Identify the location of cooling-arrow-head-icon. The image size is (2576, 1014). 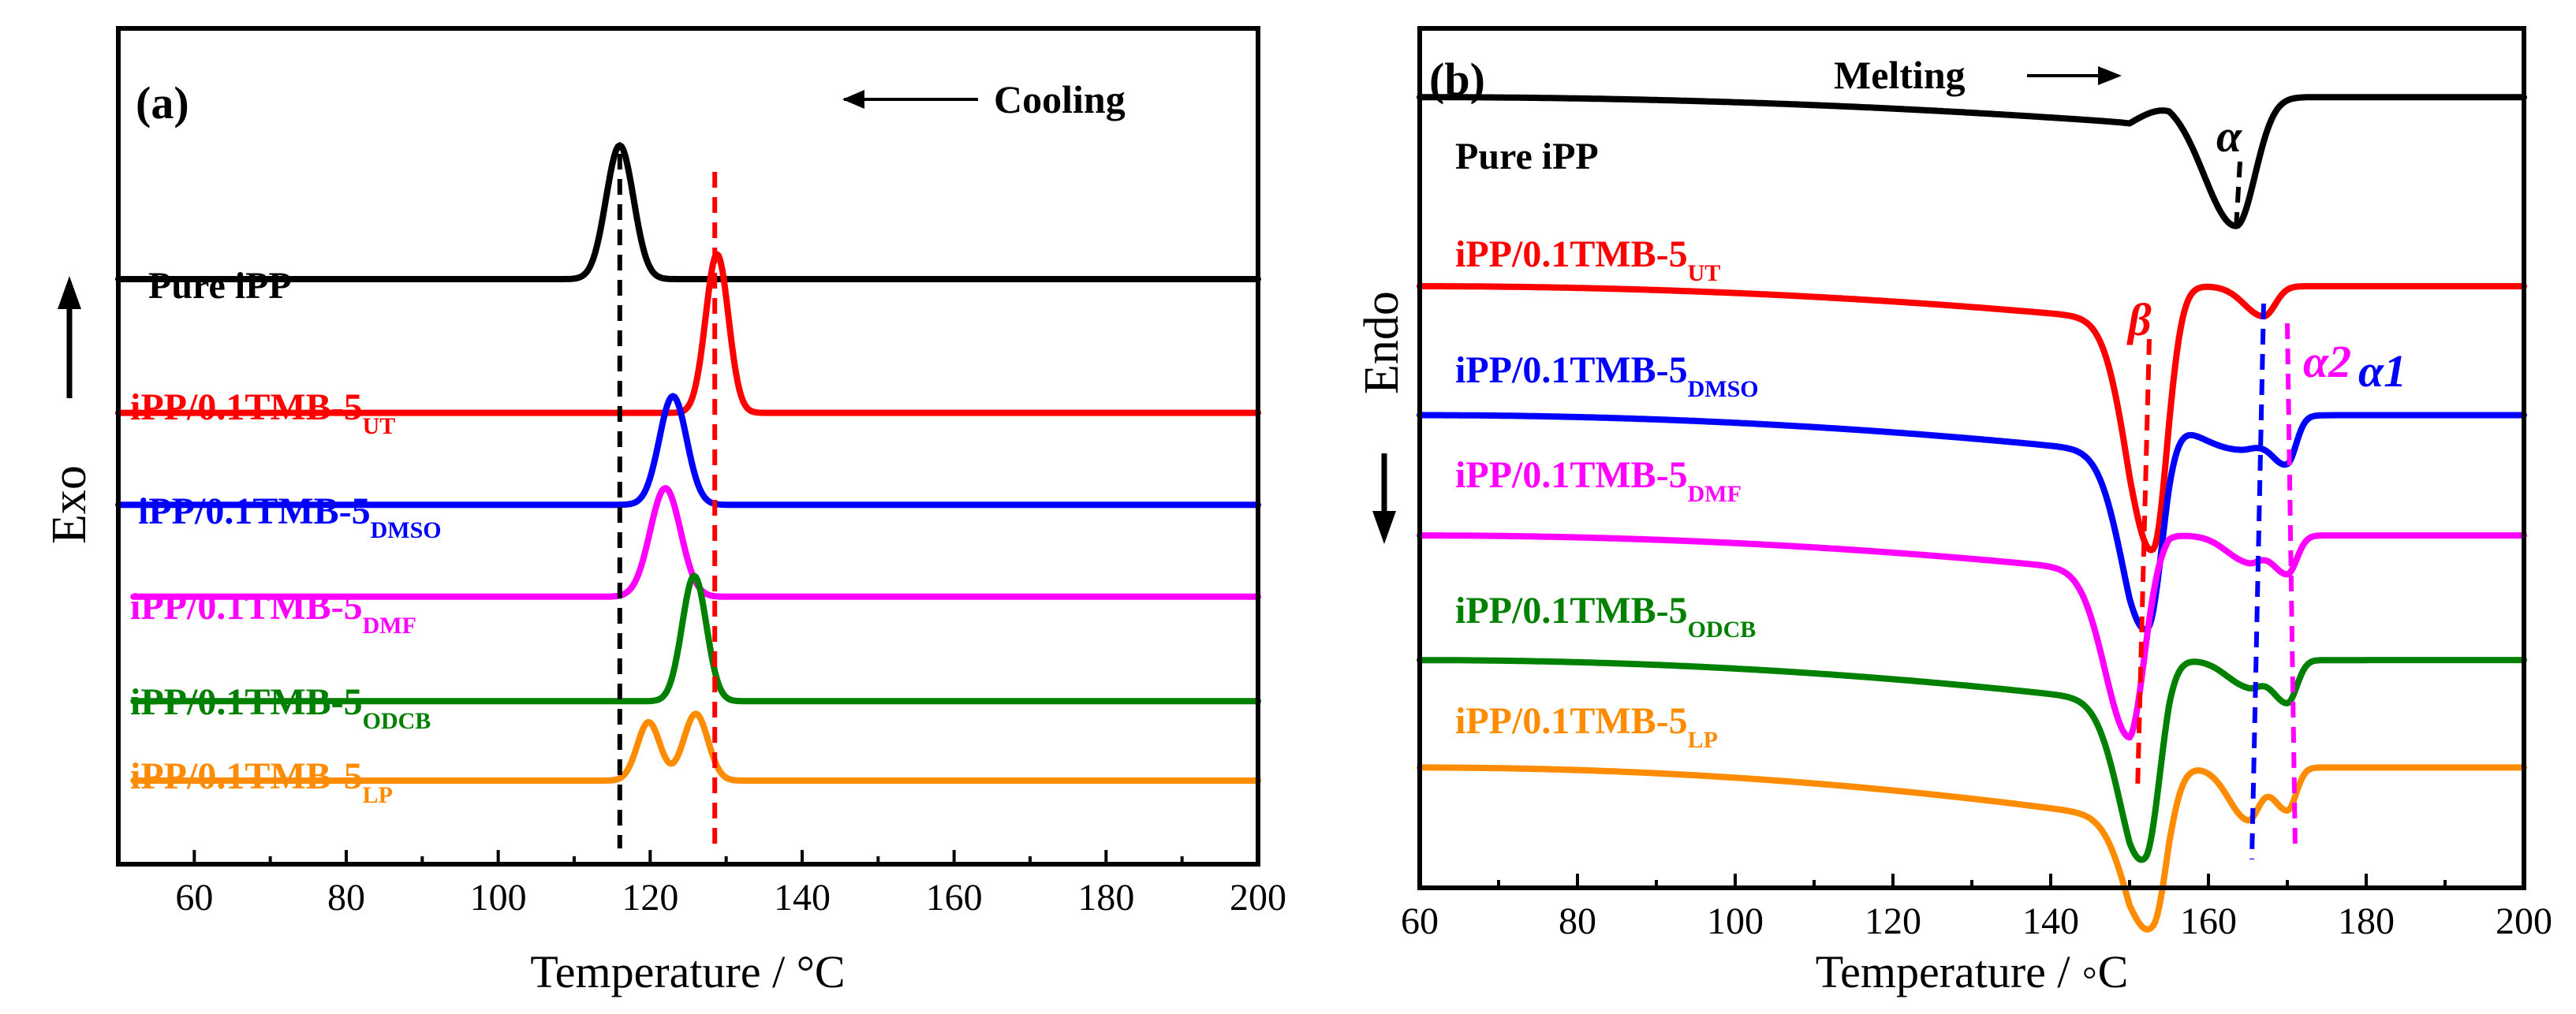
(853, 99).